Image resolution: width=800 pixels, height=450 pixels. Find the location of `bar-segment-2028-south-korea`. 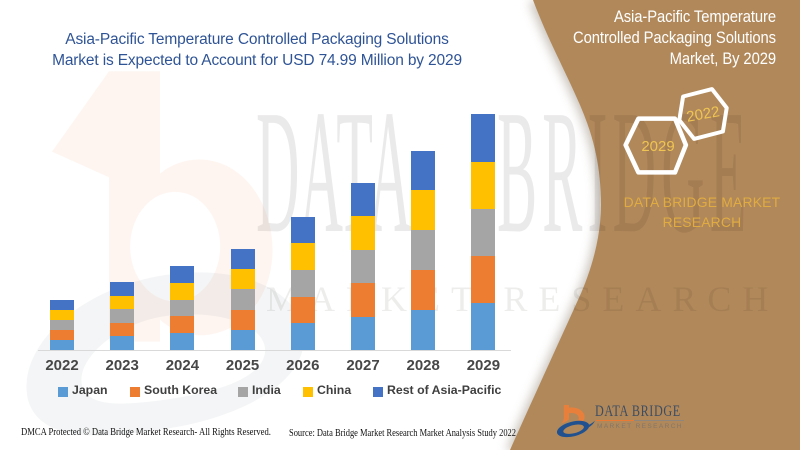

bar-segment-2028-south-korea is located at coordinates (423, 290).